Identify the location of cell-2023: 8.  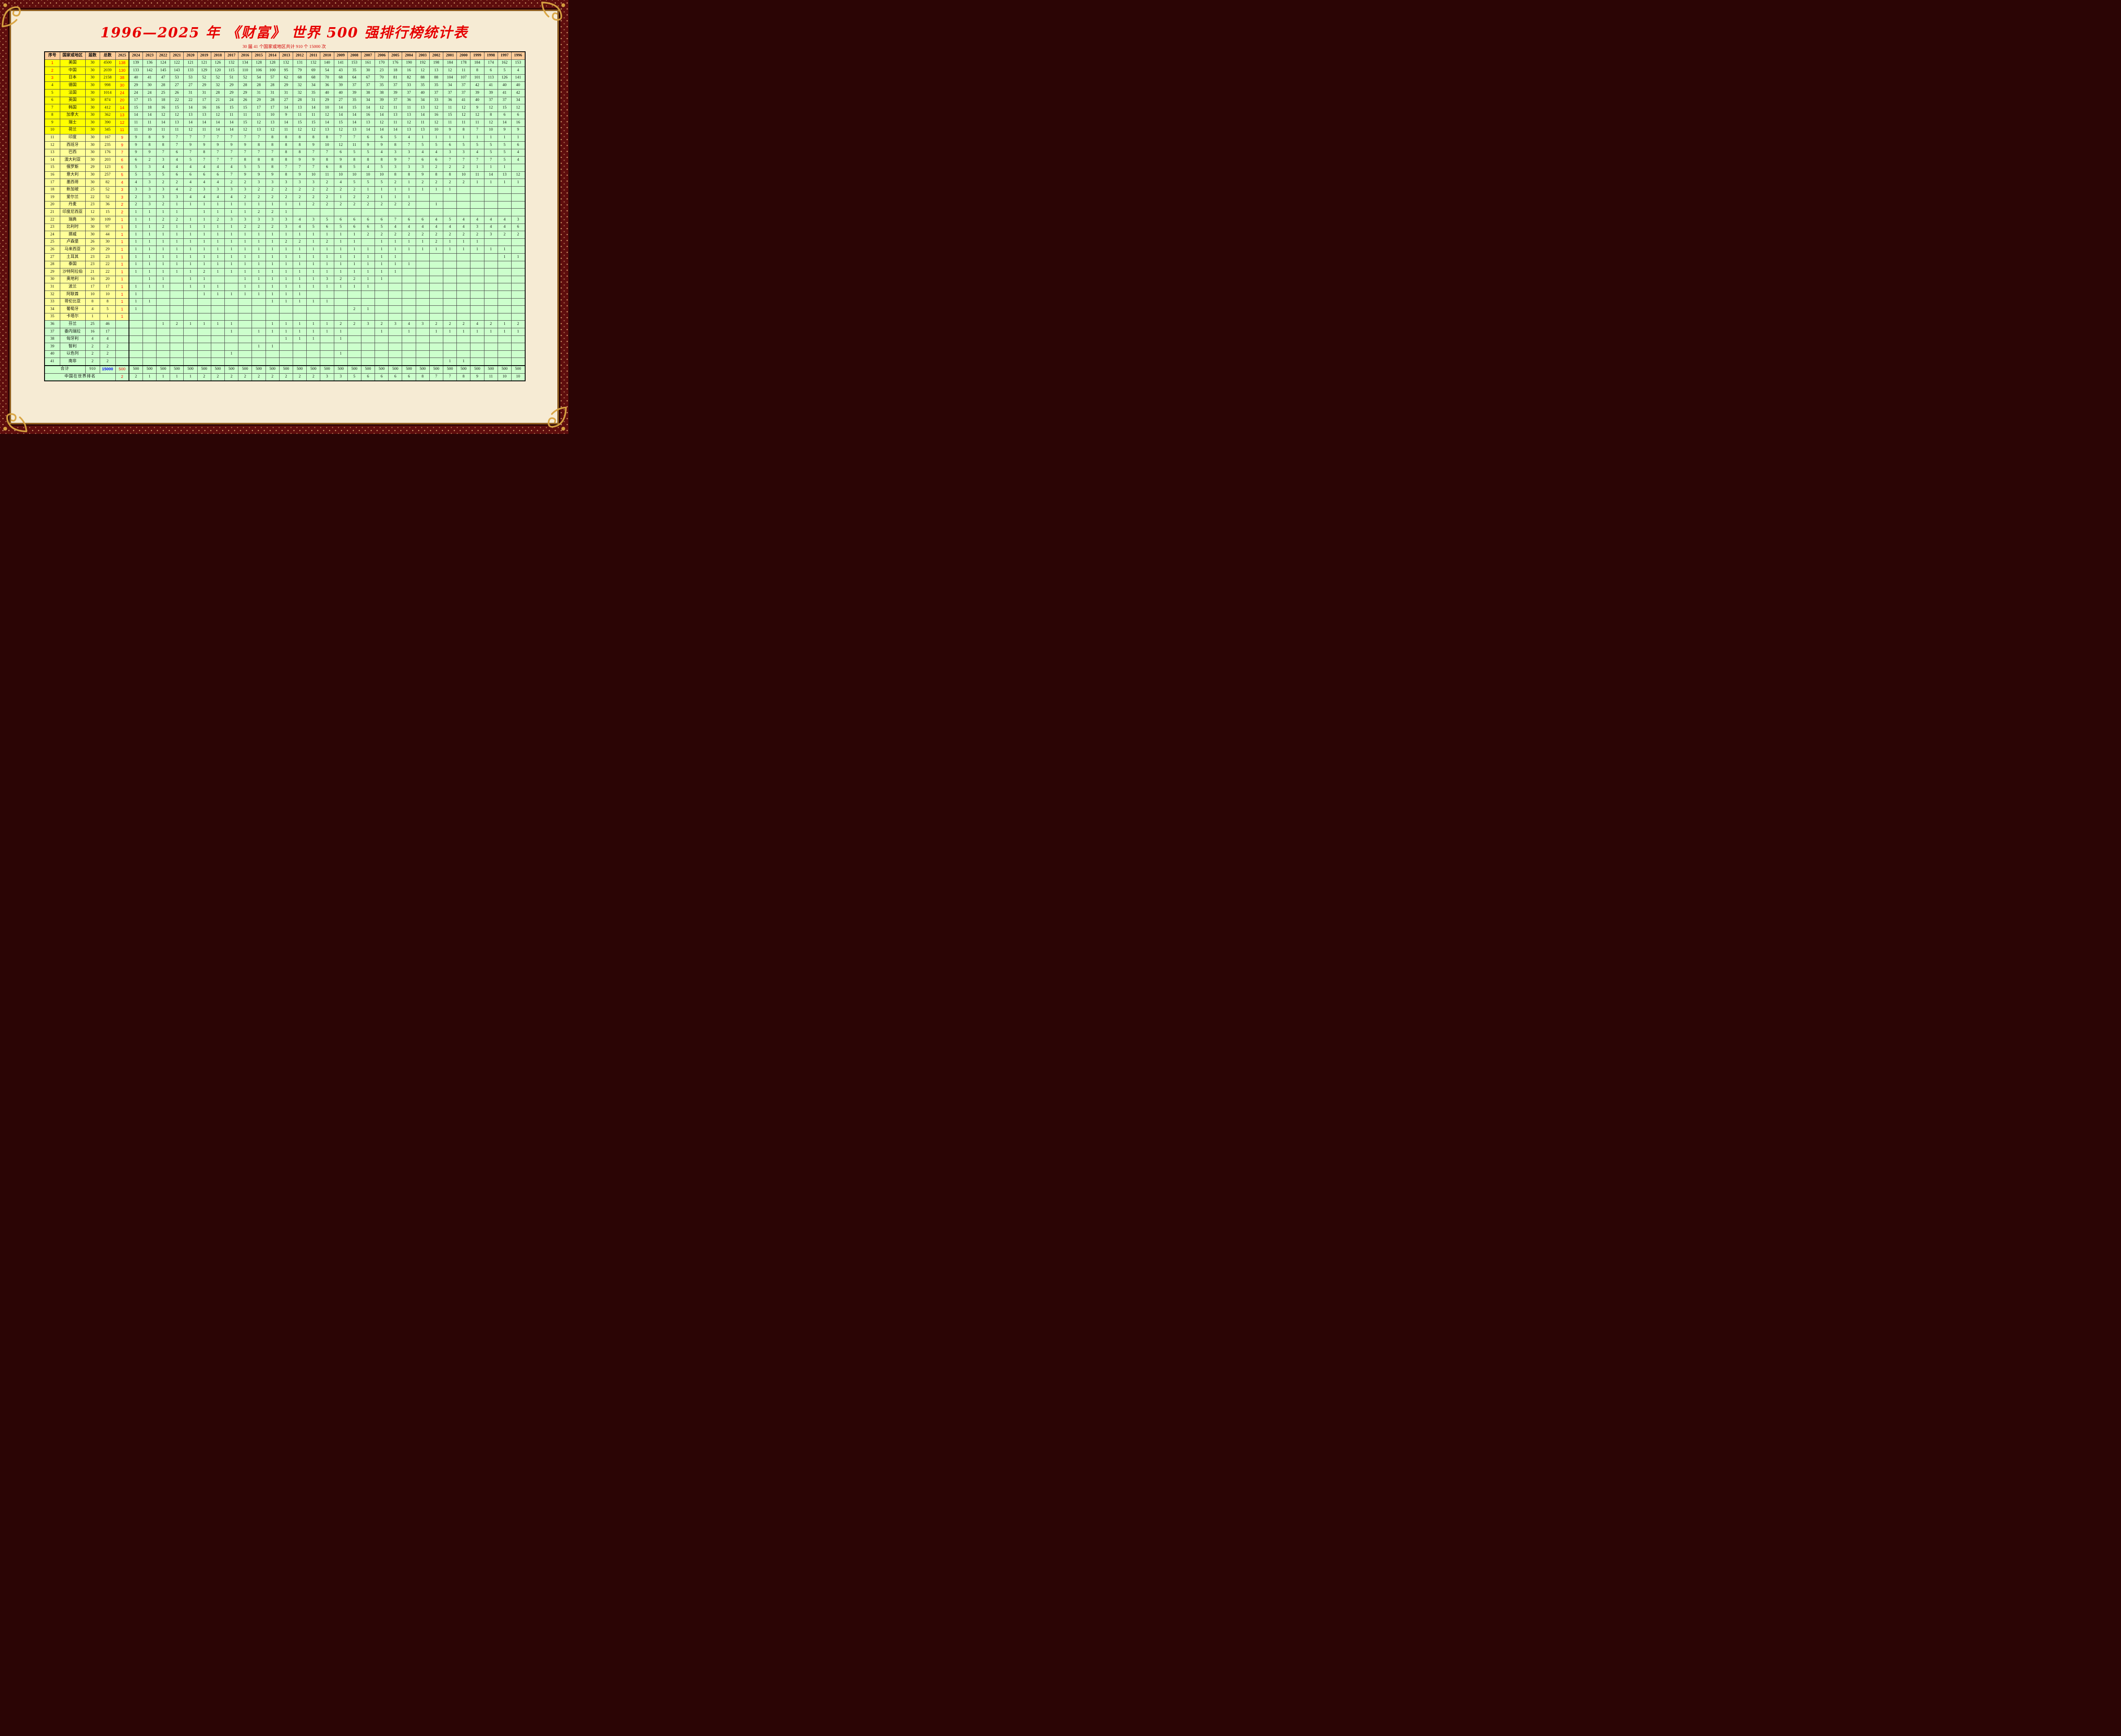
(150, 138).